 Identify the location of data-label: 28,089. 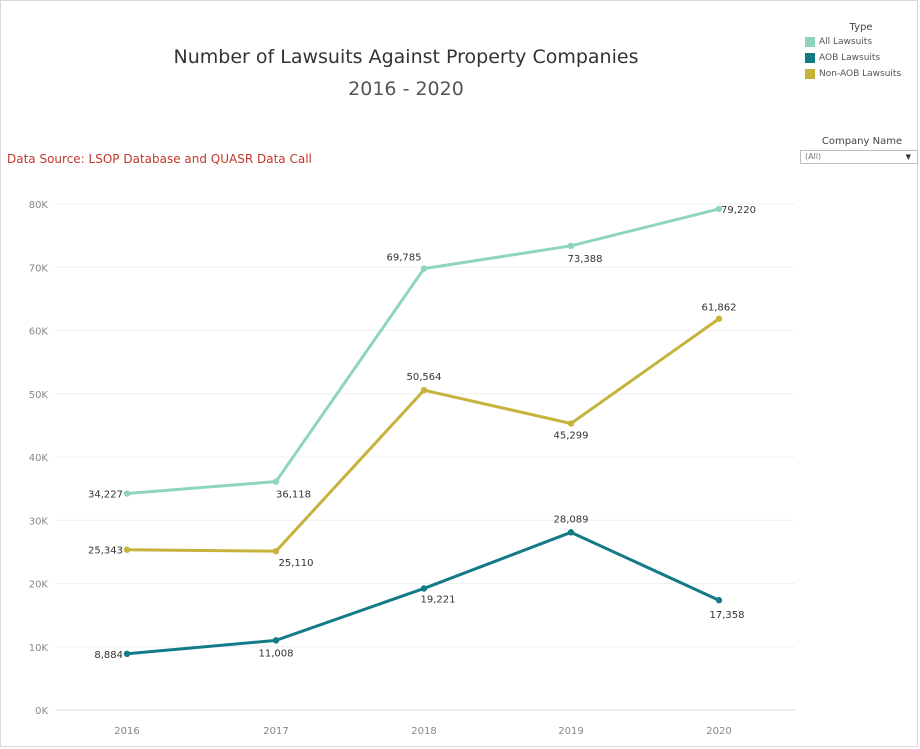
(571, 519).